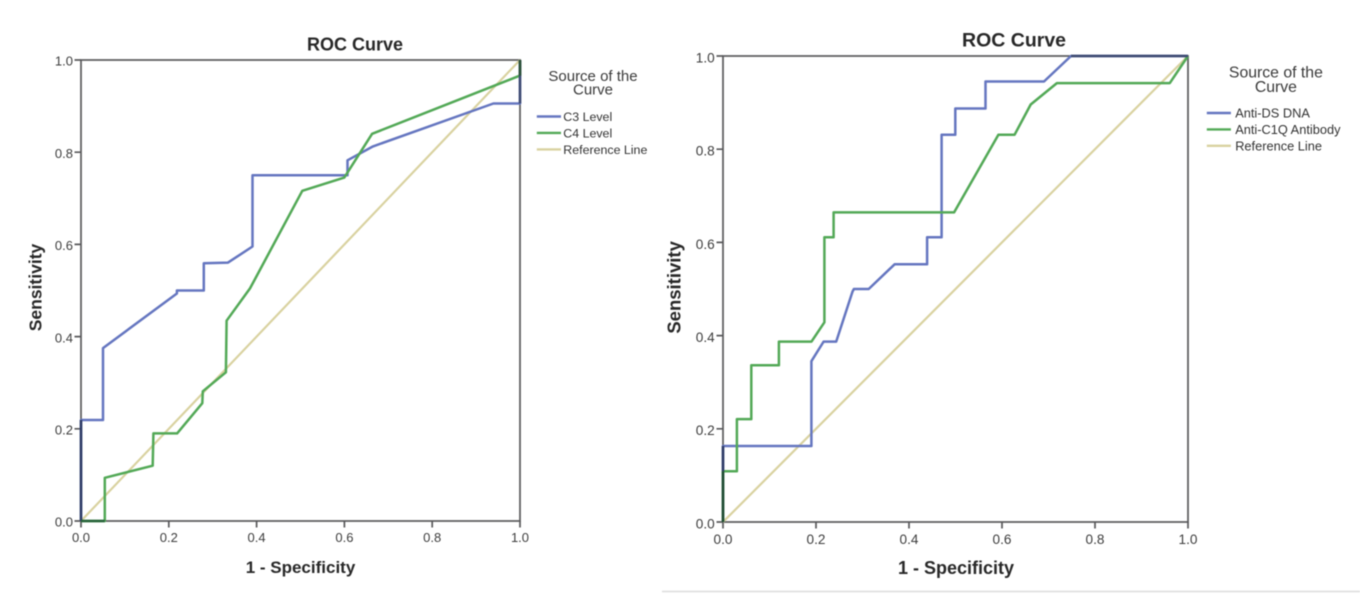  I want to click on svg-text: C4 Level, so click(587, 133).